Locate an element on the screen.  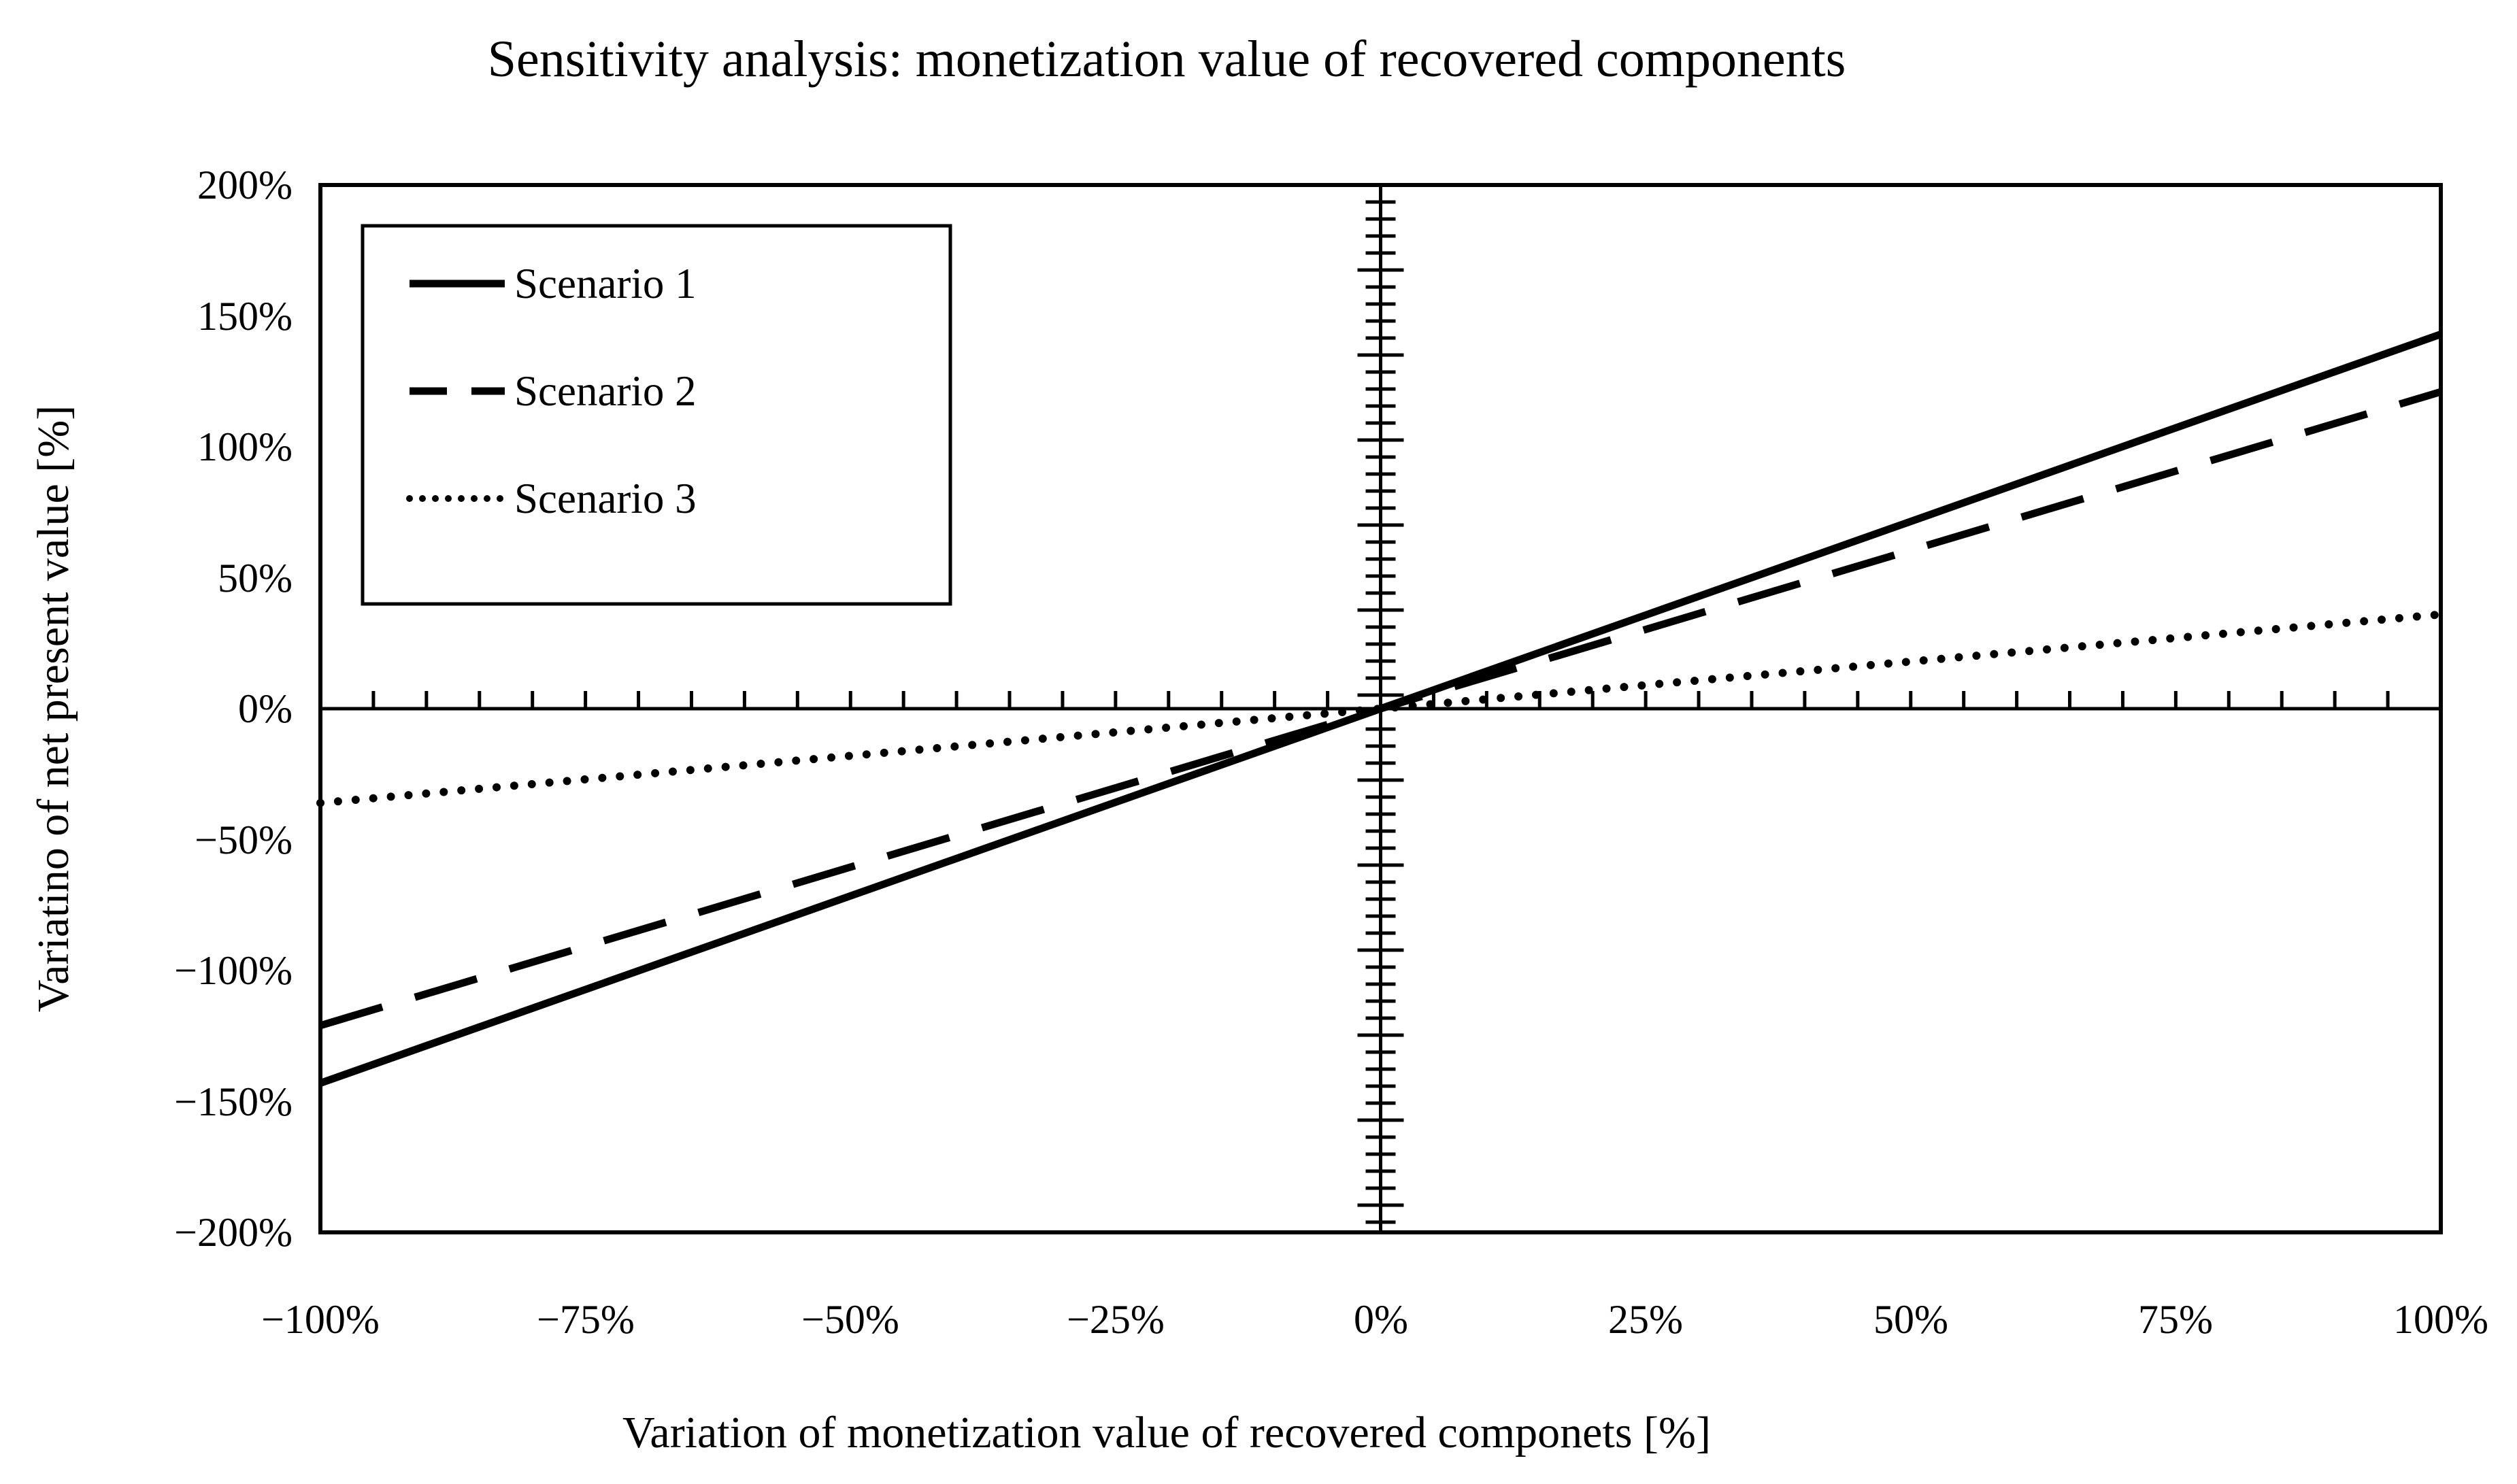
legend-item-scenario-2: Scenario 2 is located at coordinates (553, 391).